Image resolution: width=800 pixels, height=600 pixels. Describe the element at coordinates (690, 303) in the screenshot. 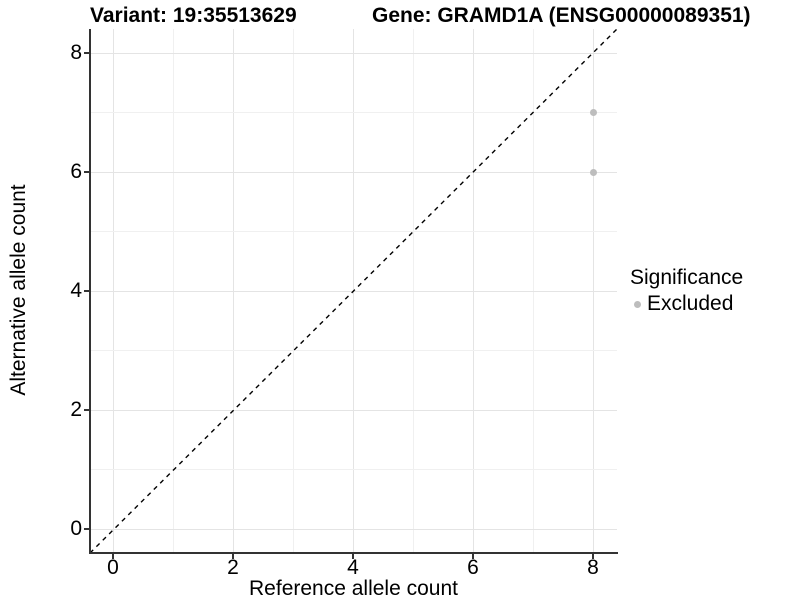

I see `legend-item-label: Excluded` at that location.